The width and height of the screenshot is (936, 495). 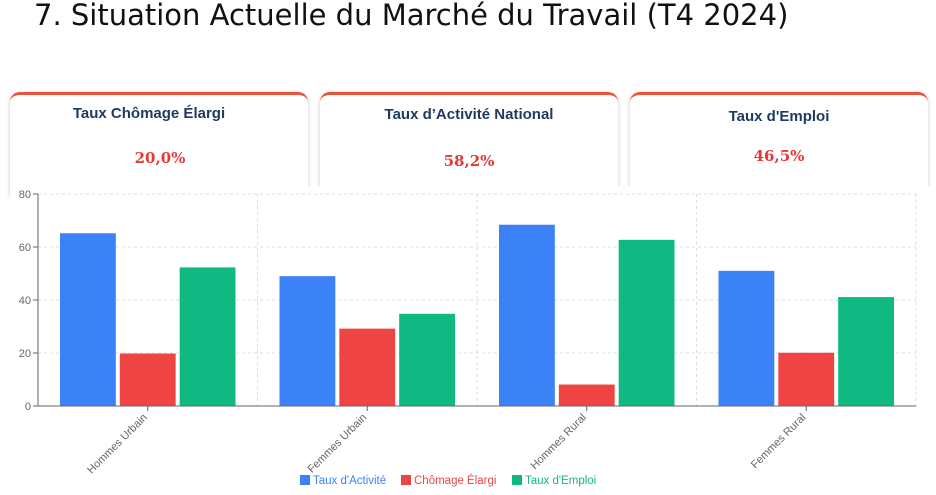 What do you see at coordinates (779, 116) in the screenshot?
I see `kpi-label: Taux d'Emploi` at bounding box center [779, 116].